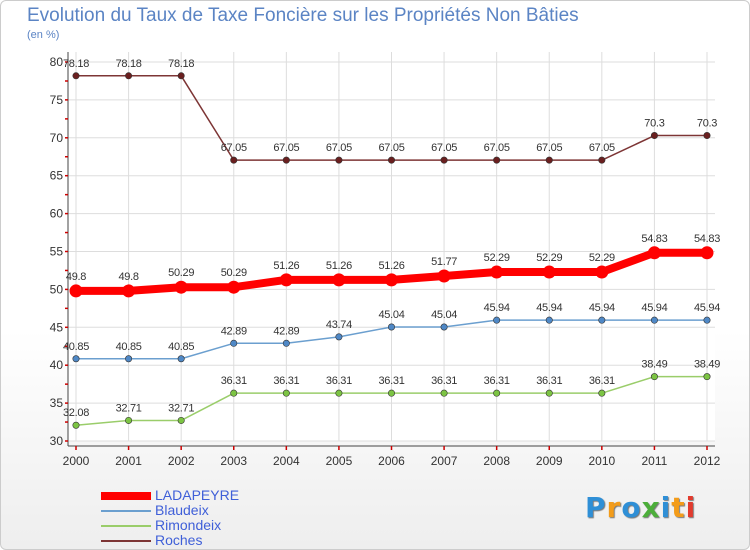 This screenshot has width=750, height=550. I want to click on x-tick-label: 2000, so click(76, 461).